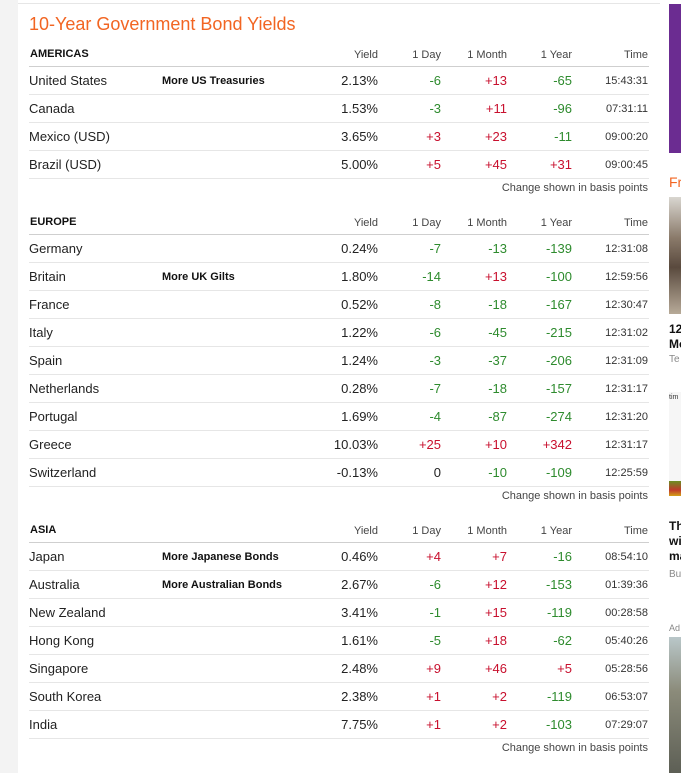  I want to click on change-1-year: -11, so click(563, 136).